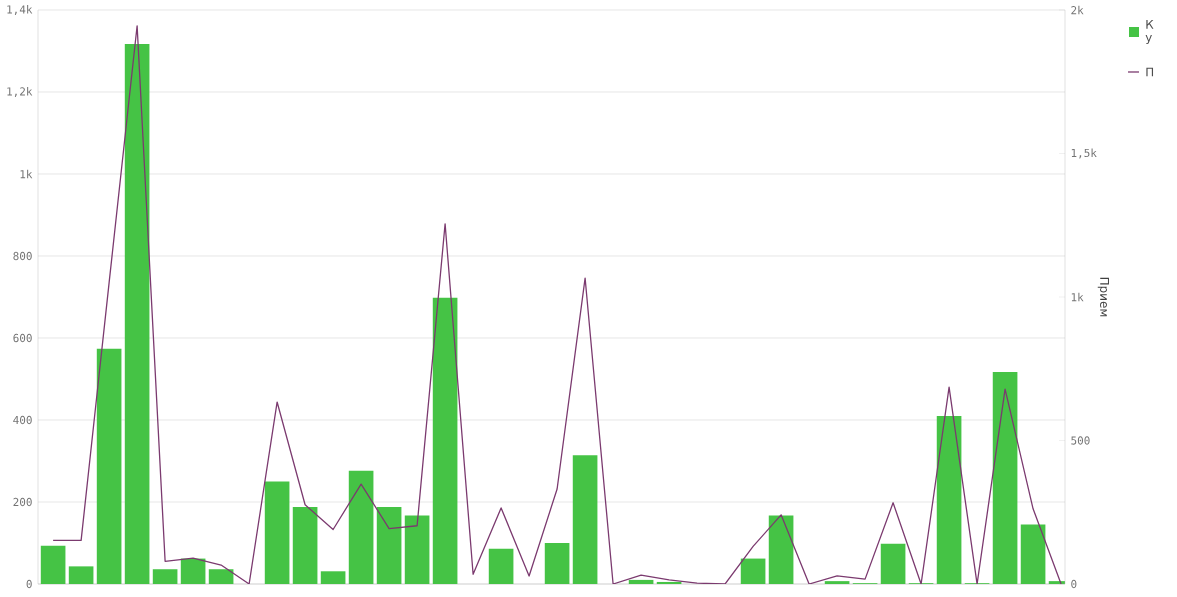 This screenshot has height=597, width=1177. What do you see at coordinates (1074, 584) in the screenshot?
I see `y2-tick-label: 0` at bounding box center [1074, 584].